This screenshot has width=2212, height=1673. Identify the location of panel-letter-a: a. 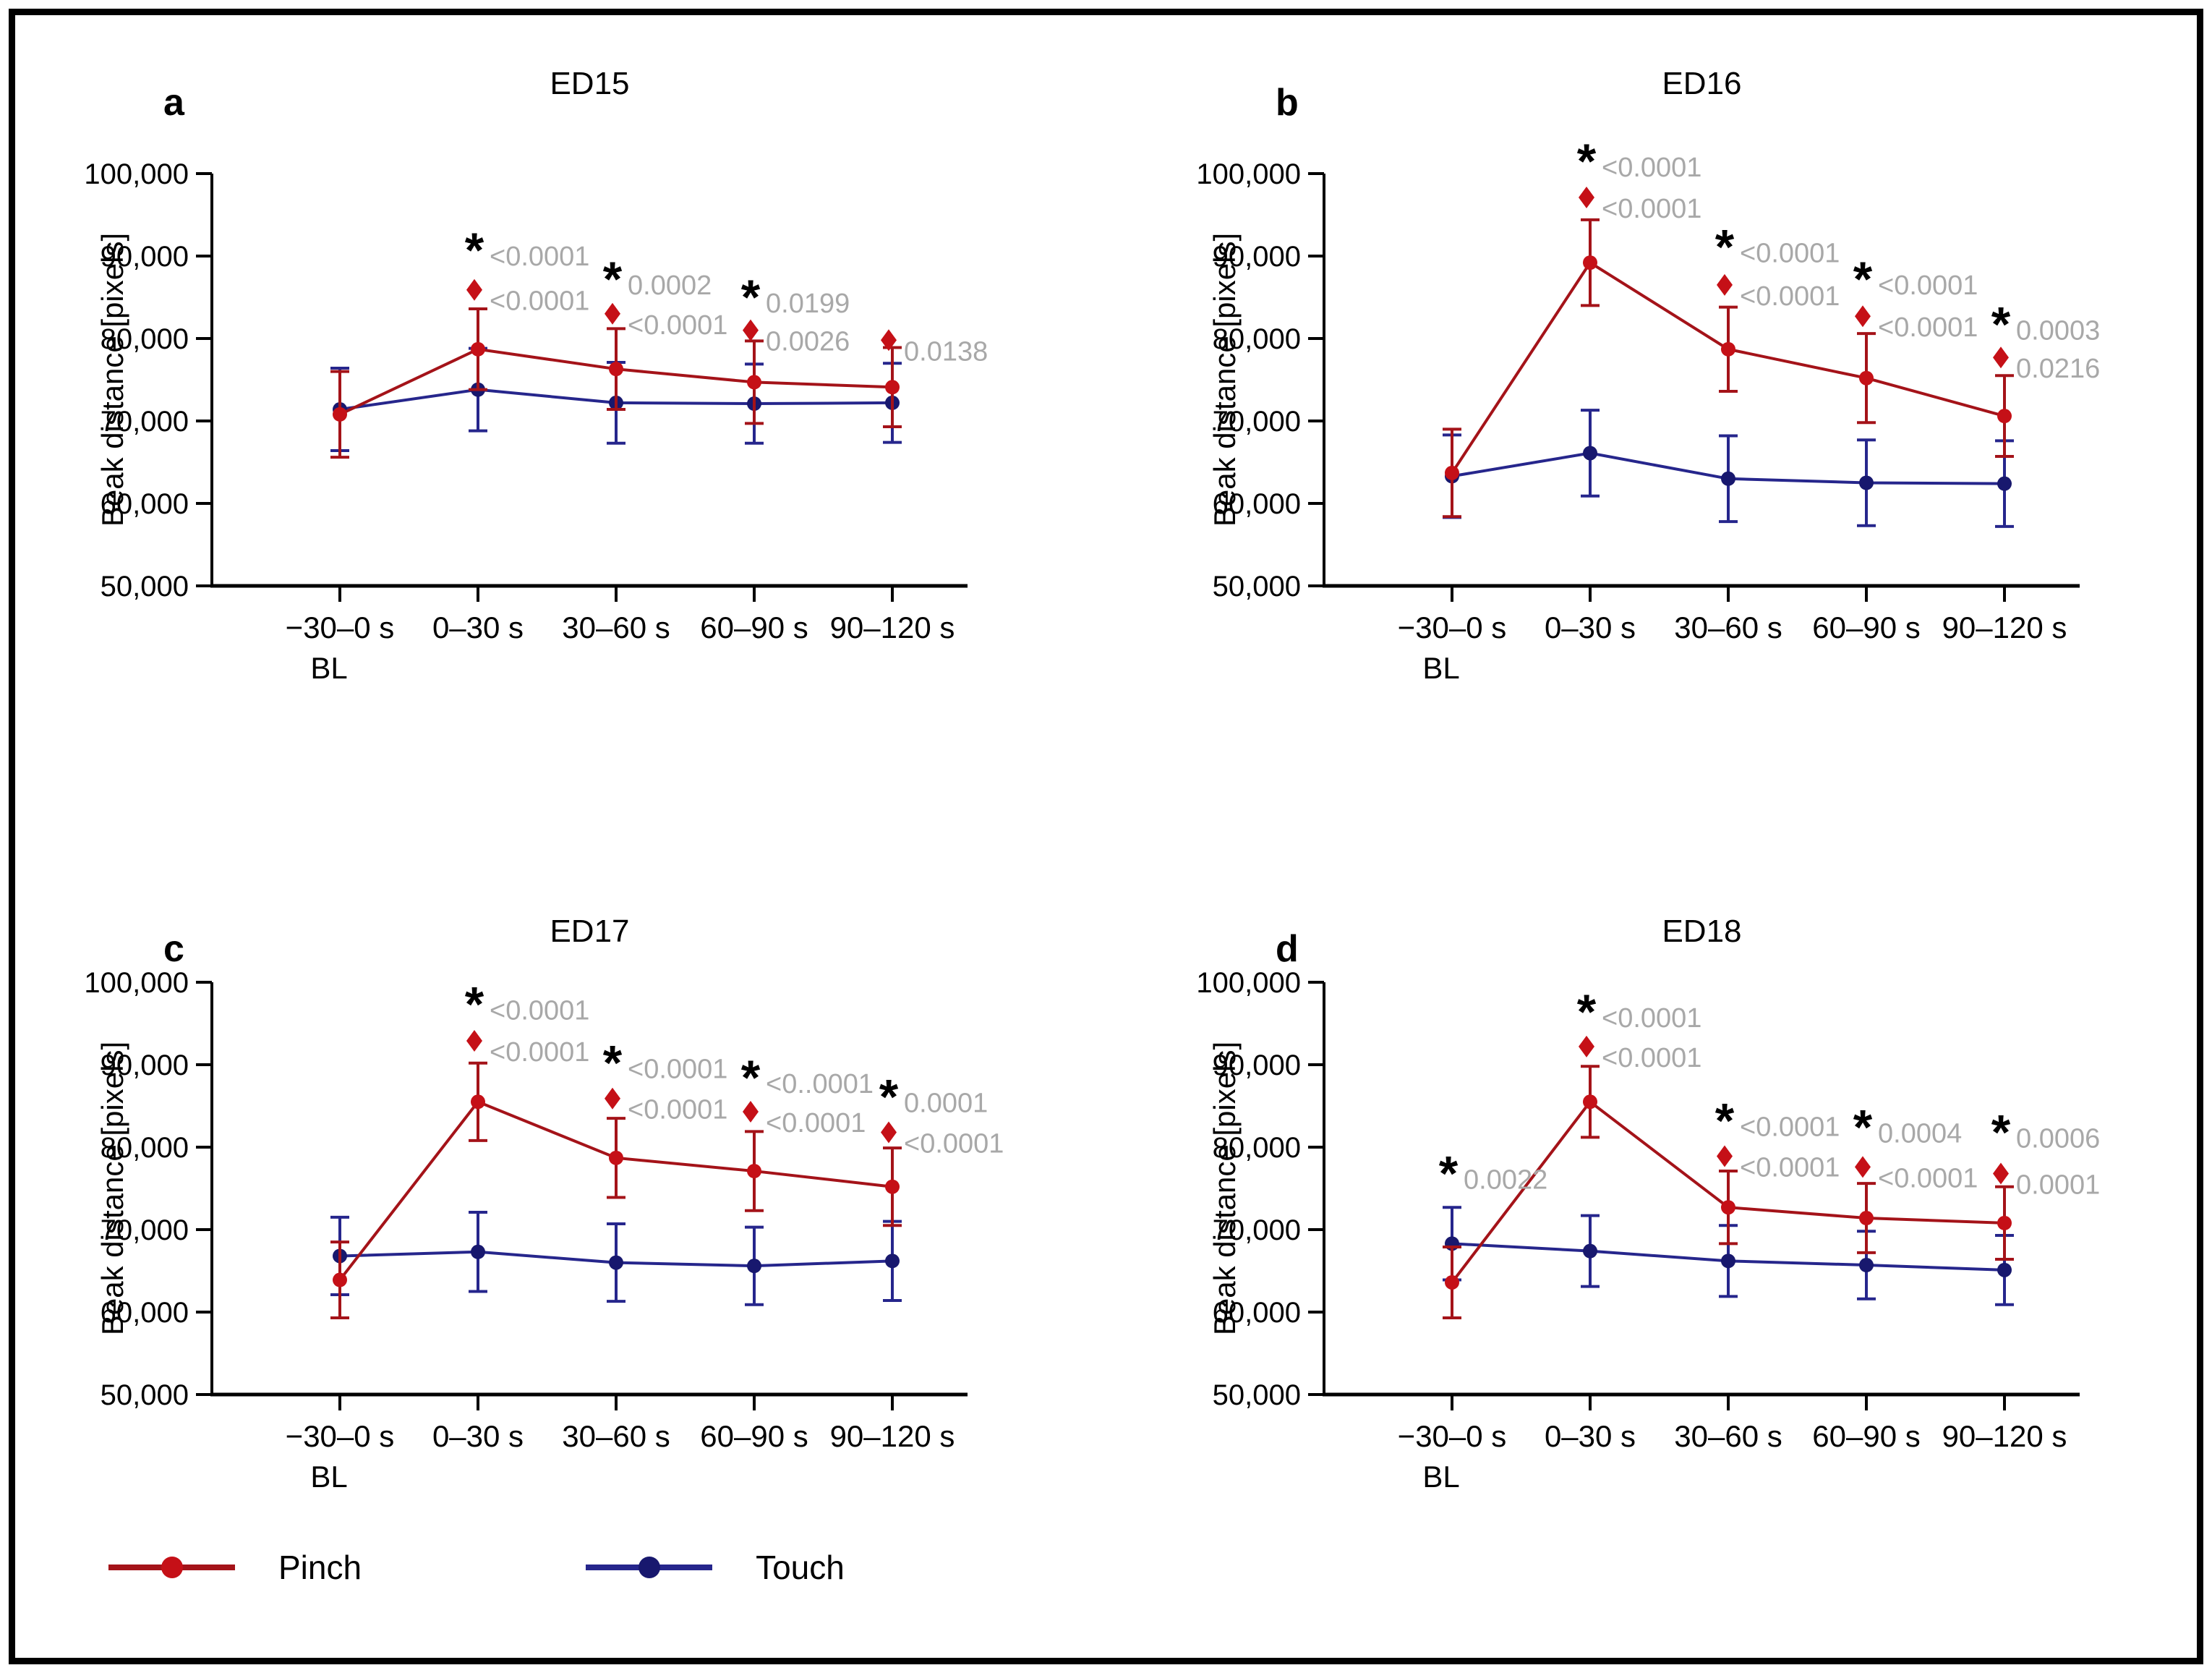
(173, 103).